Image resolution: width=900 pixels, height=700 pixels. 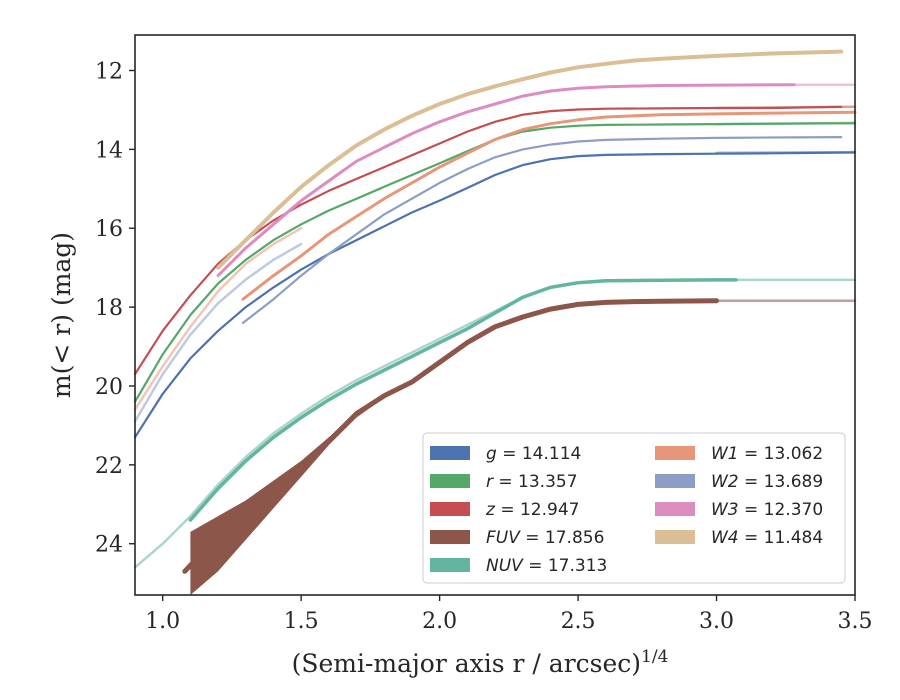 I want to click on band-fuv, so click(x=329, y=468).